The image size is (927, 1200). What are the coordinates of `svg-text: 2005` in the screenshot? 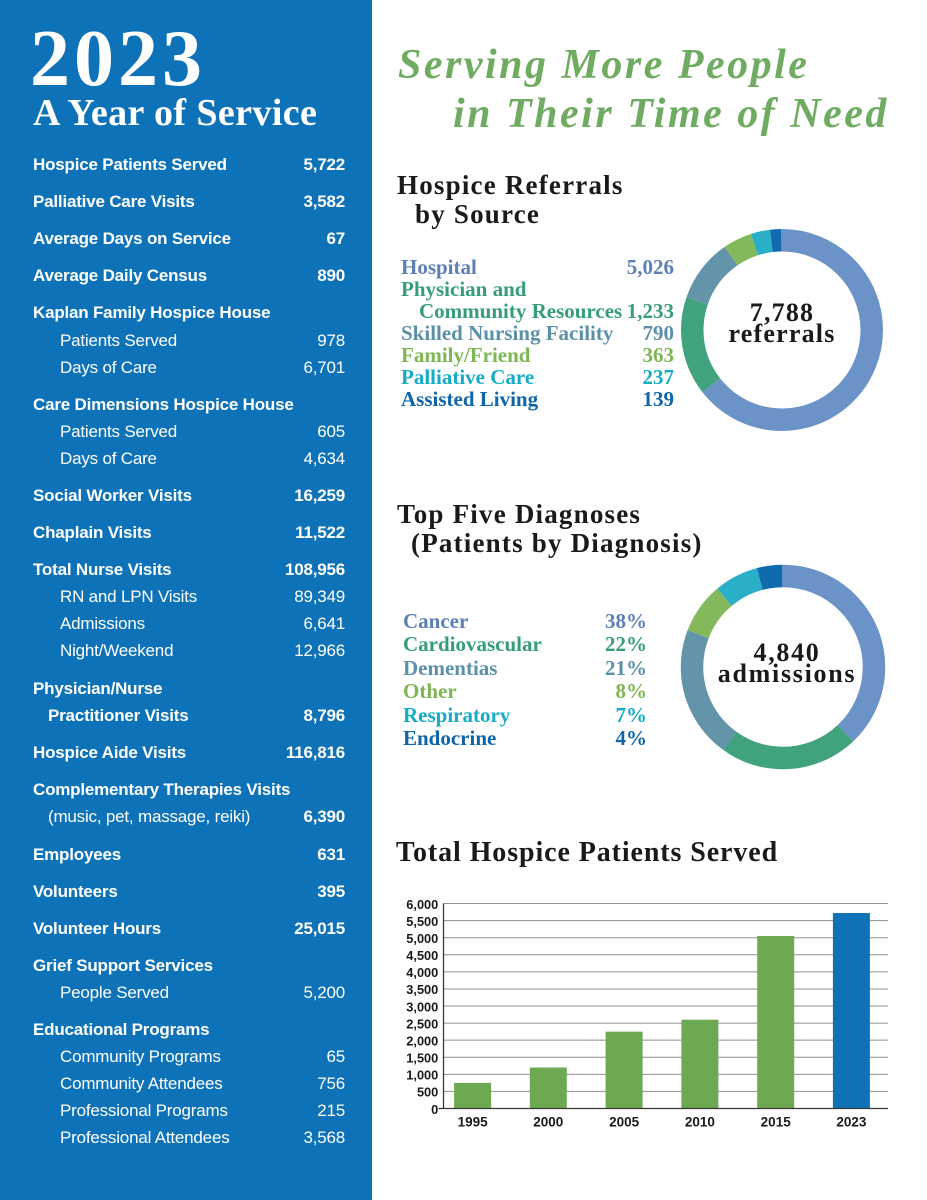 It's located at (624, 1121).